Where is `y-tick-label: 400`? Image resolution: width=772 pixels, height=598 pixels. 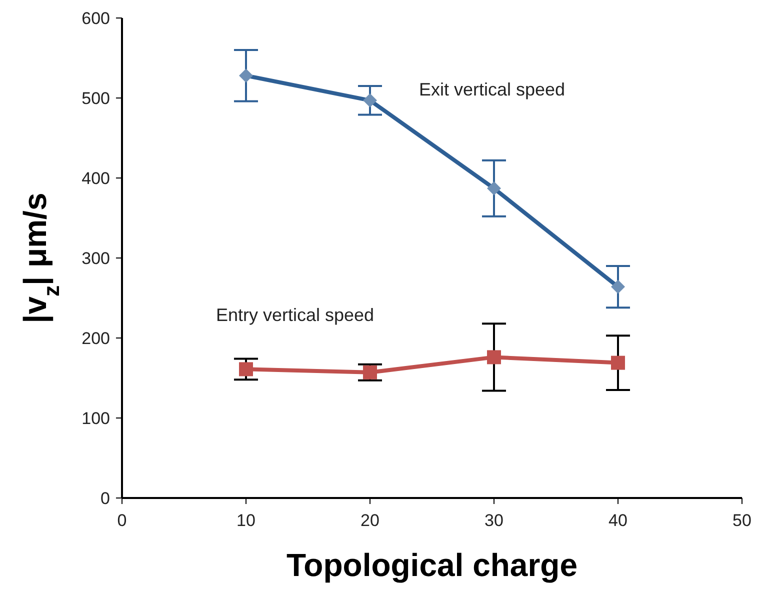
y-tick-label: 400 is located at coordinates (96, 178).